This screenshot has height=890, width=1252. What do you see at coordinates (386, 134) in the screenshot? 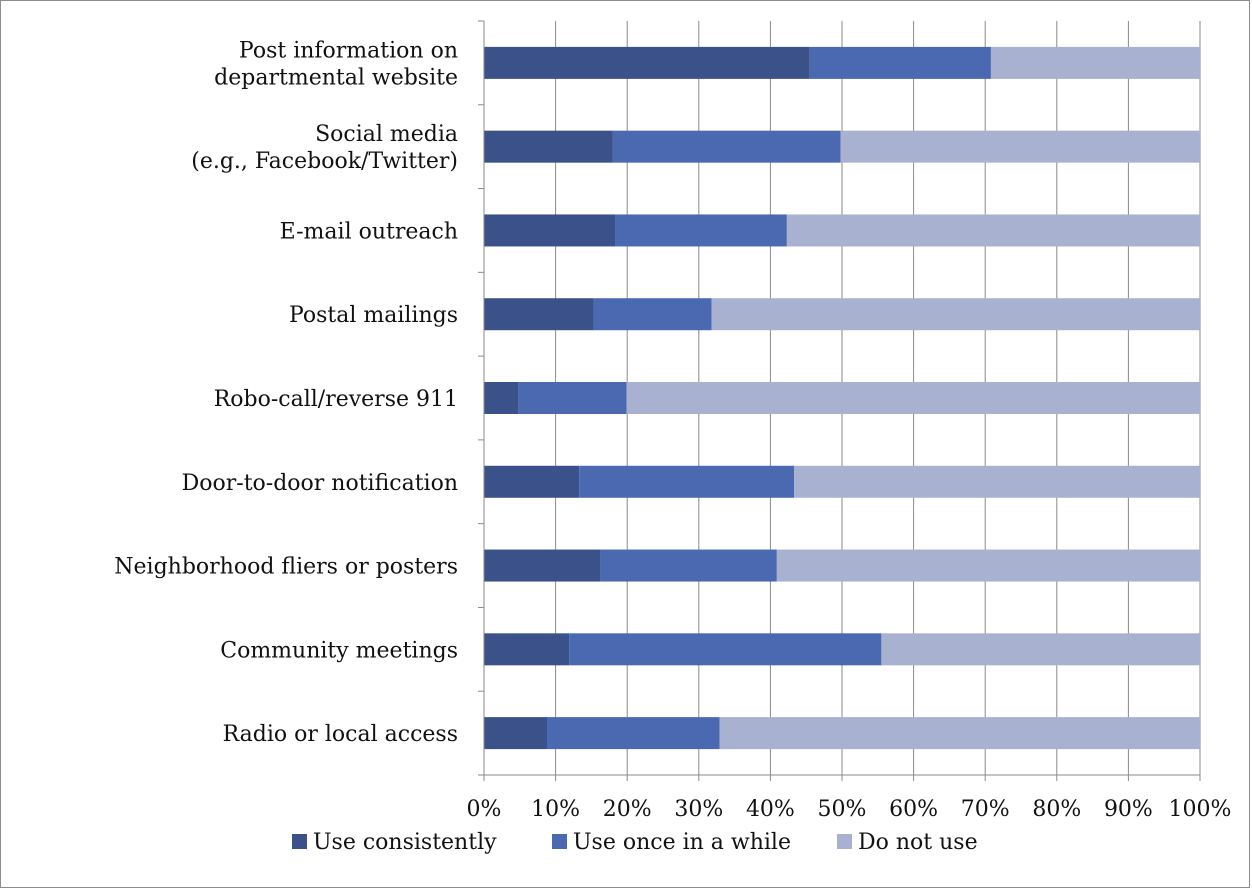
I see `category-label: Social media` at bounding box center [386, 134].